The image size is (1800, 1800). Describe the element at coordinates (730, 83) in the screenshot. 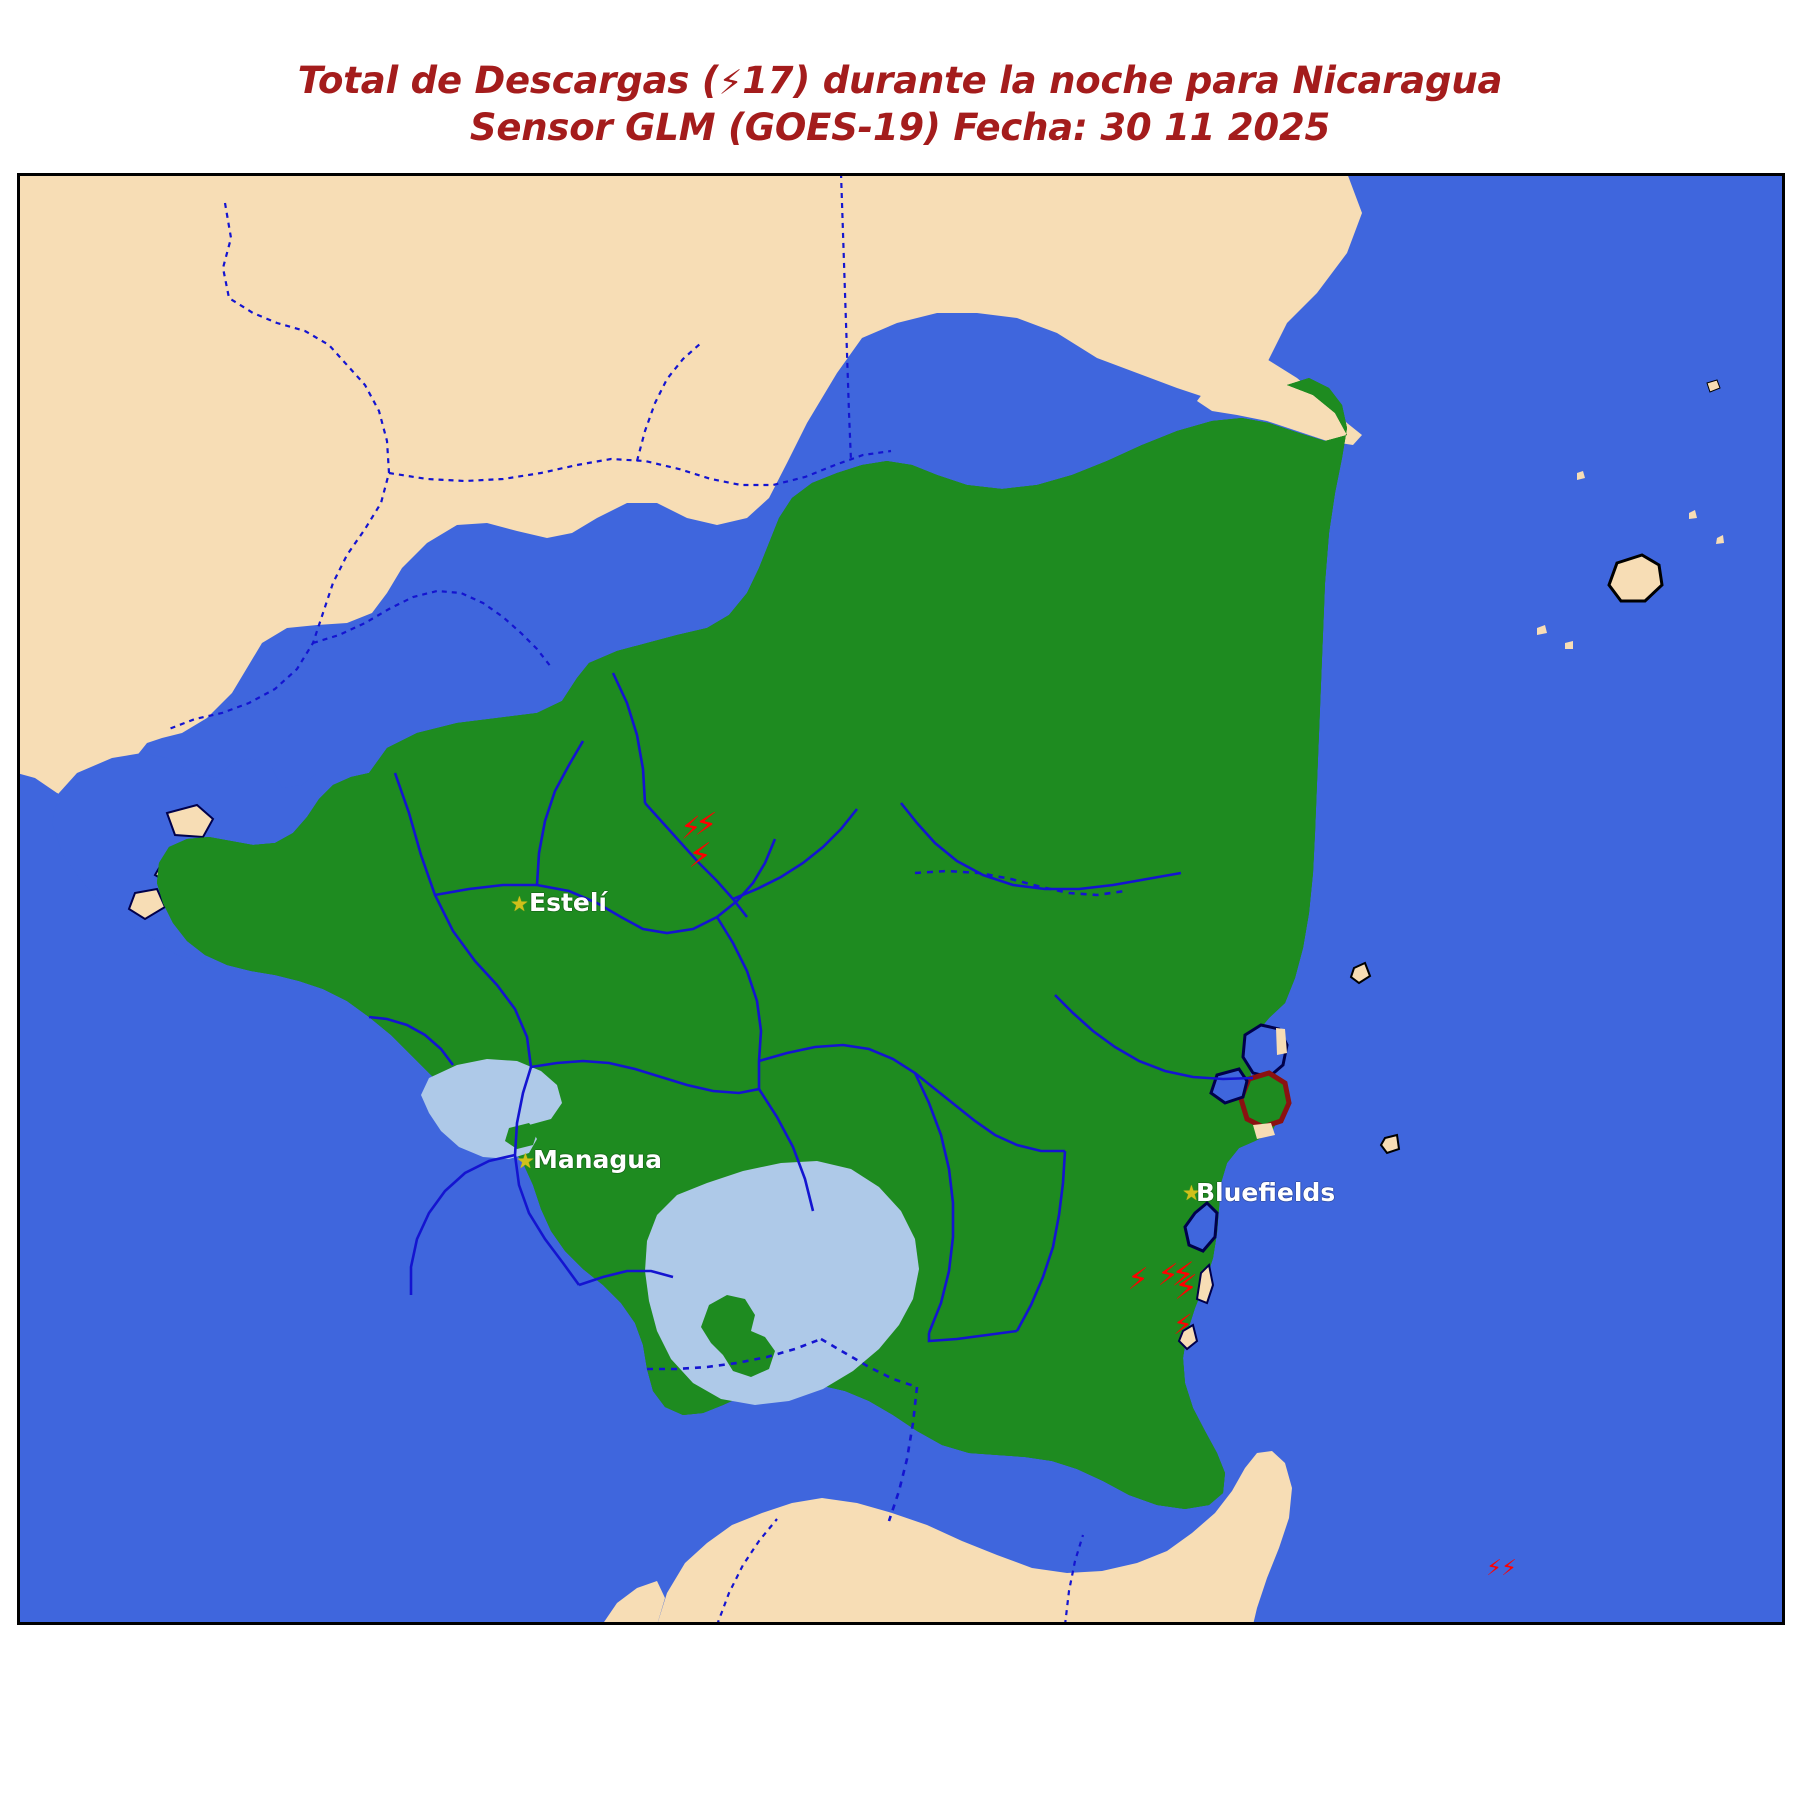

I see `lightning-icon: ⚡` at that location.